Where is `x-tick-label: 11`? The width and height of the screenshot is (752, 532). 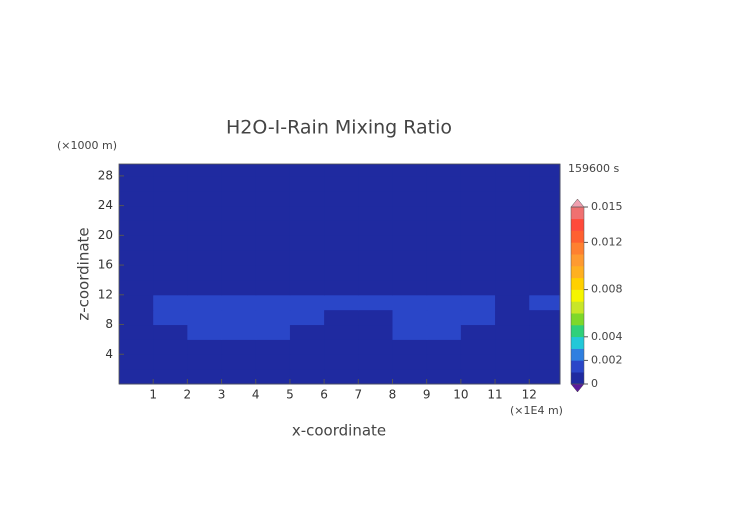 x-tick-label: 11 is located at coordinates (494, 395).